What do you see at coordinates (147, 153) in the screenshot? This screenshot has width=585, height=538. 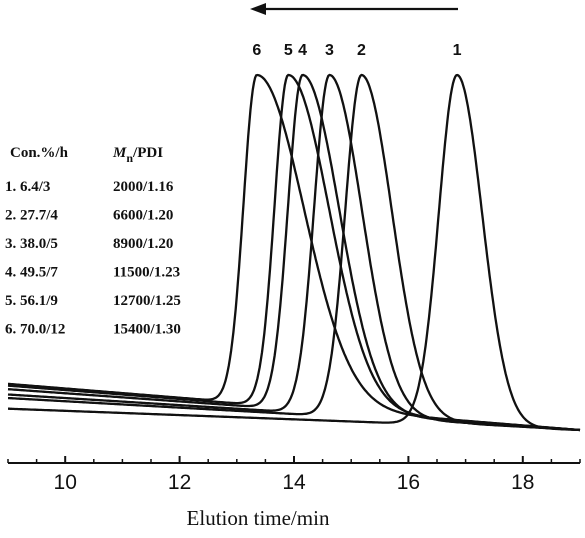 I see `legend-header-pdi: /PDI` at bounding box center [147, 153].